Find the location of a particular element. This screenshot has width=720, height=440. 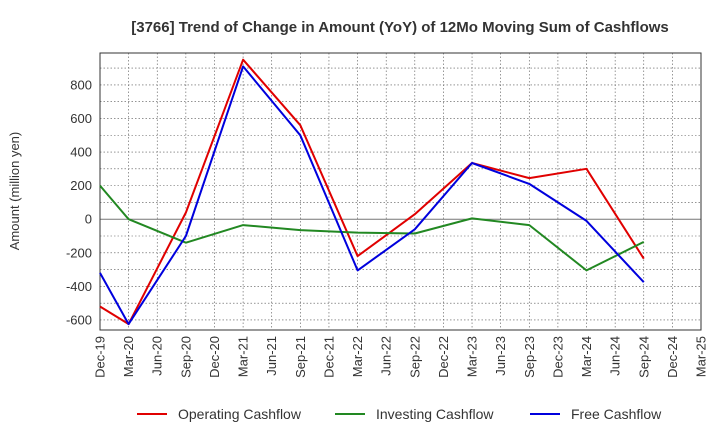

y-tick-label: 800 is located at coordinates (81, 84).